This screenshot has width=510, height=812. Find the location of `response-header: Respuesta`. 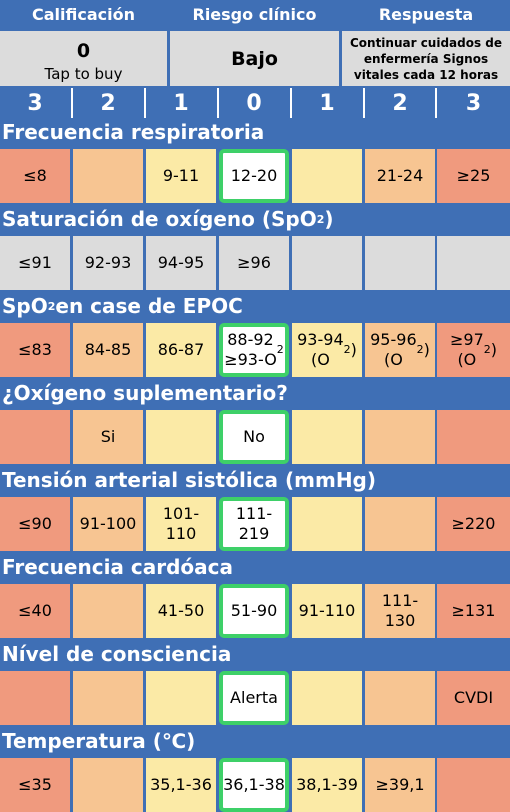

response-header: Respuesta is located at coordinates (426, 14).